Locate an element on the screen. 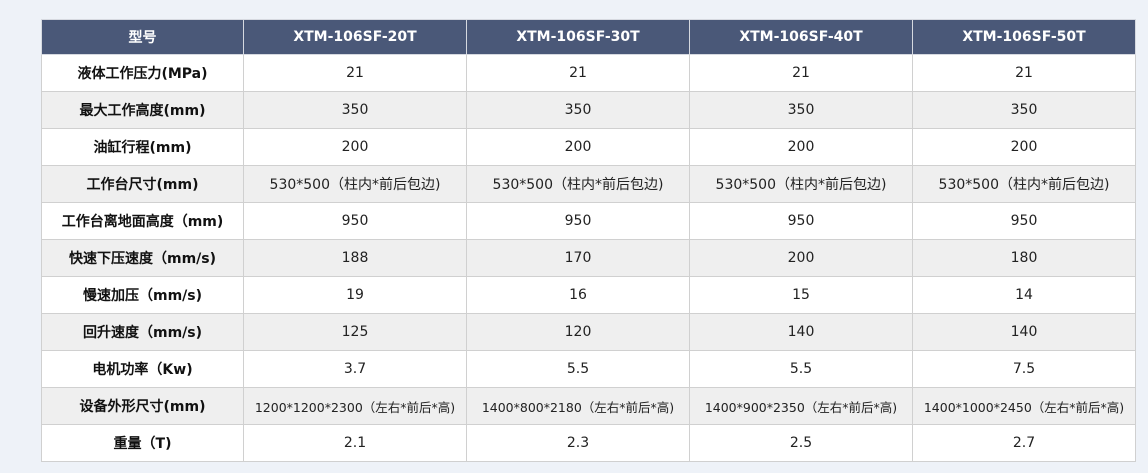  table-row: 快速下压速度（mm/s) 188 170 200 180 is located at coordinates (588, 258).